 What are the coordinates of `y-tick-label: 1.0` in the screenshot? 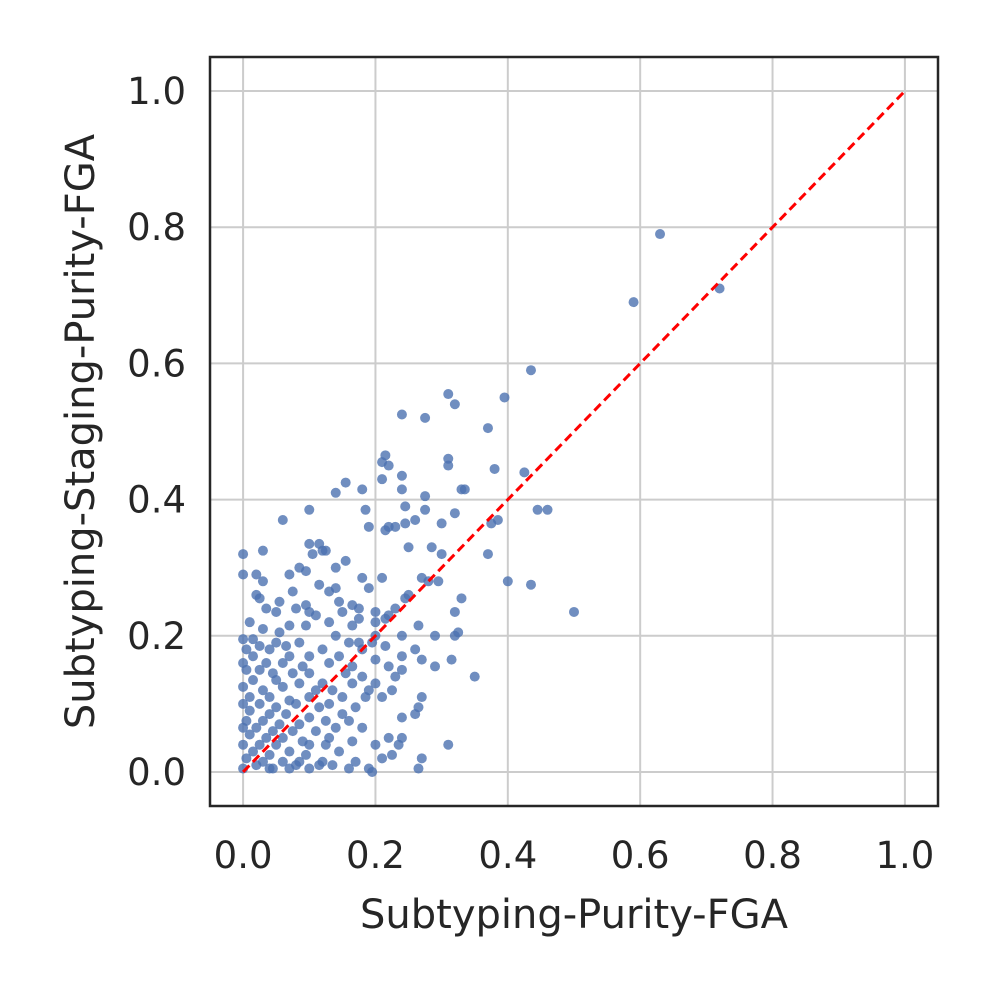 It's located at (156, 91).